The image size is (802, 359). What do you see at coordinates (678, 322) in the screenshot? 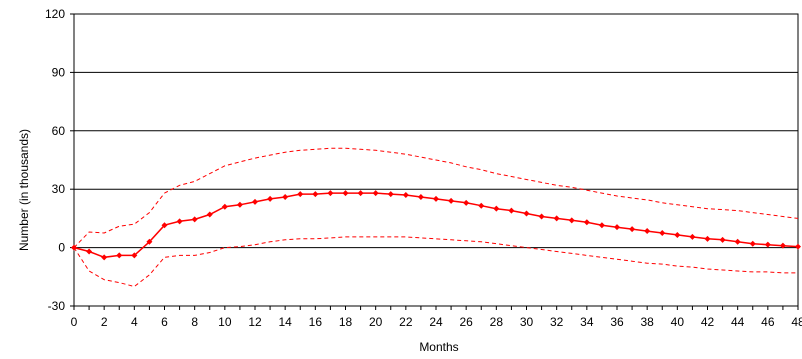
I see `x-tick-label: 40` at bounding box center [678, 322].